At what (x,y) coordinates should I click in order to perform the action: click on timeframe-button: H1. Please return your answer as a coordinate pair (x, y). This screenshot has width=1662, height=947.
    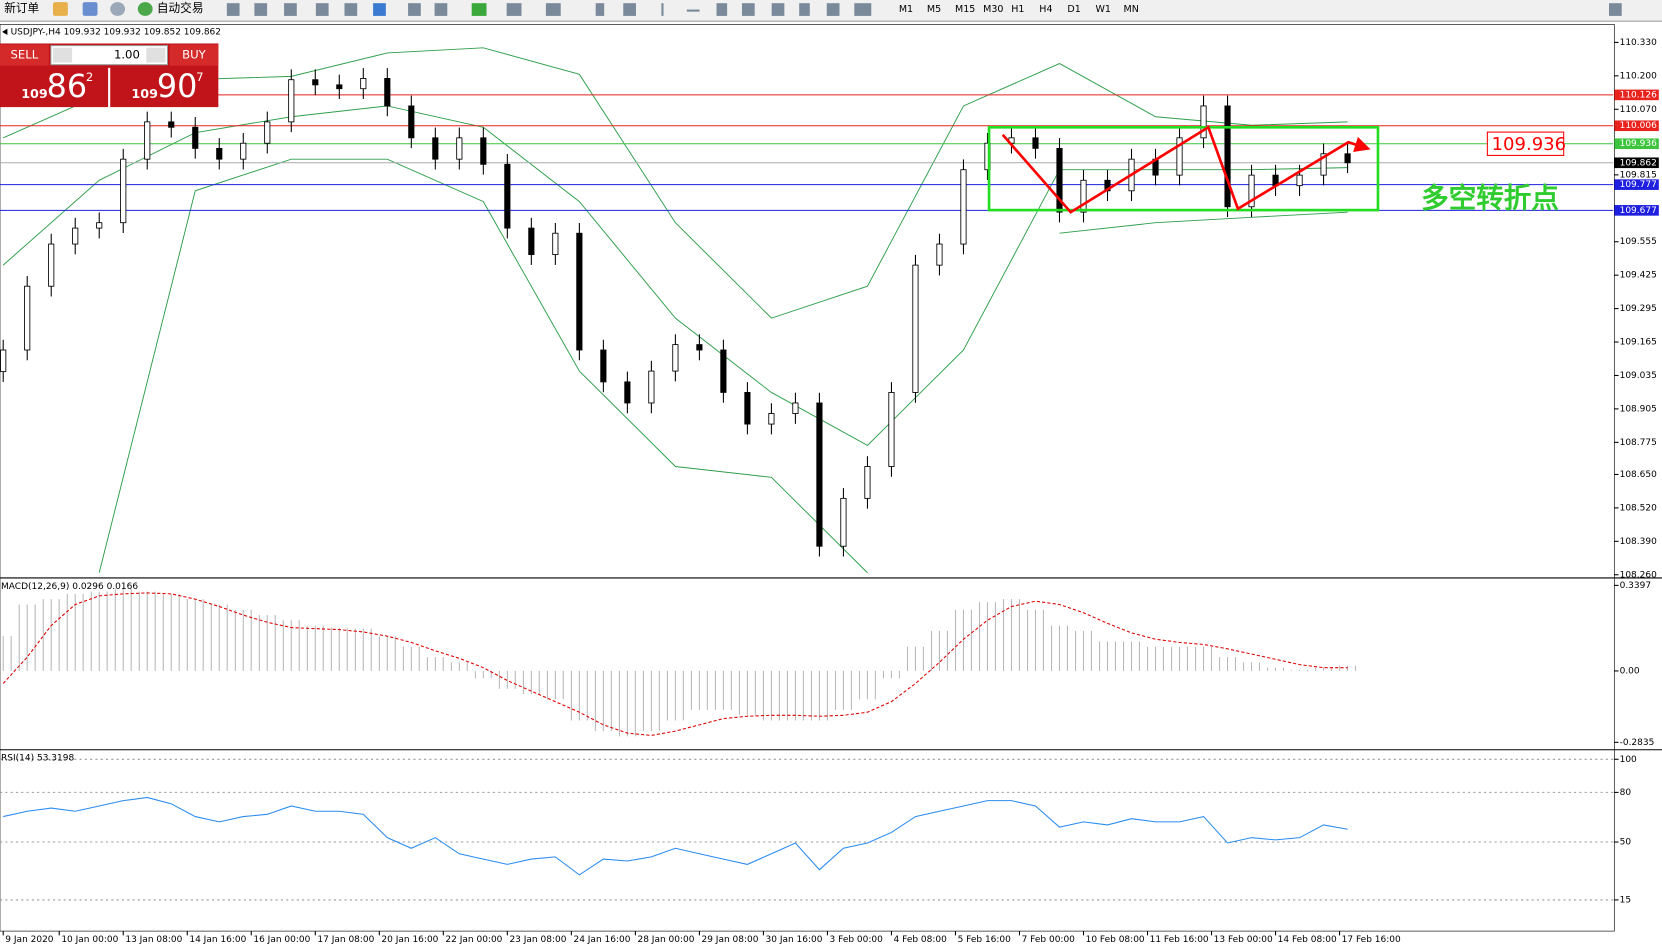
    Looking at the image, I should click on (1017, 9).